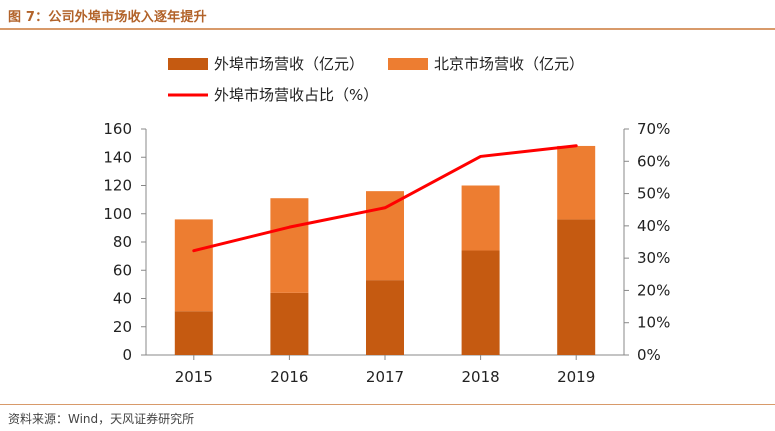 Image resolution: width=775 pixels, height=431 pixels. Describe the element at coordinates (117, 186) in the screenshot. I see `y-tick-label: 120` at that location.